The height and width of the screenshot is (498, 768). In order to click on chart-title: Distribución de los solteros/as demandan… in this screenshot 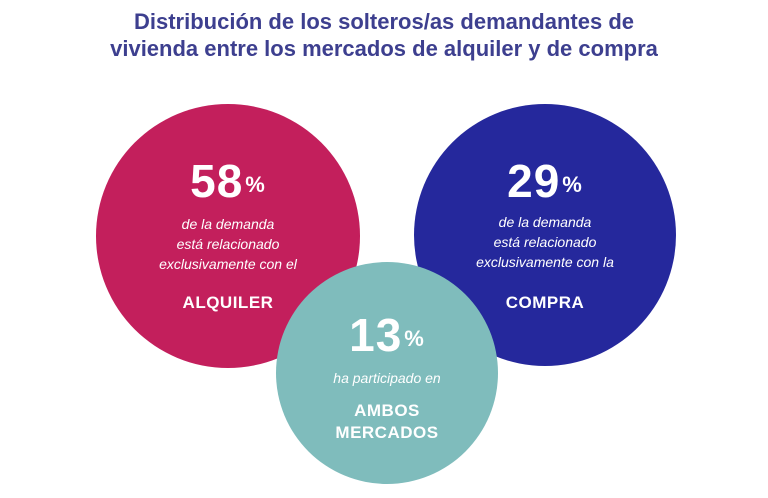, I will do `click(384, 35)`.